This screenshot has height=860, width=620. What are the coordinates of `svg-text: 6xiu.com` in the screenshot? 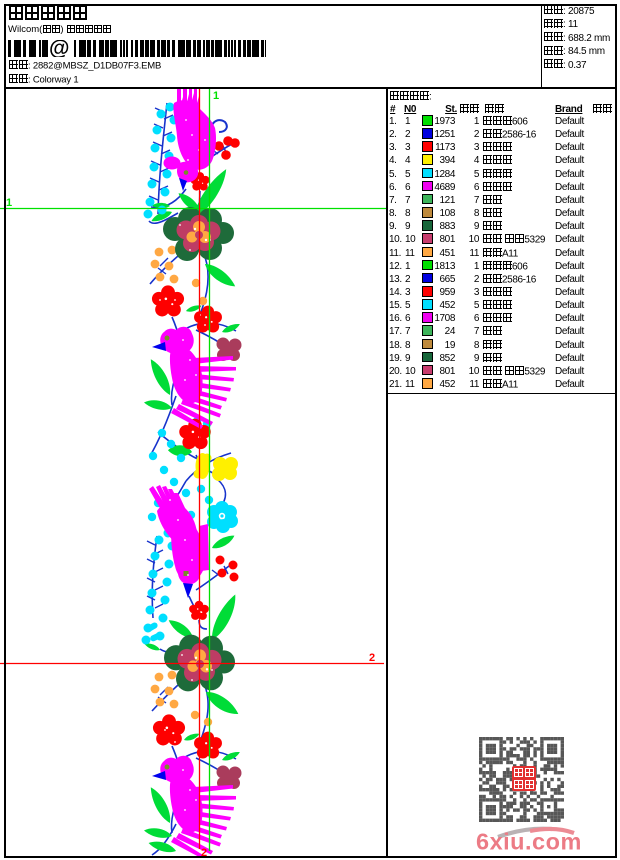 It's located at (529, 842).